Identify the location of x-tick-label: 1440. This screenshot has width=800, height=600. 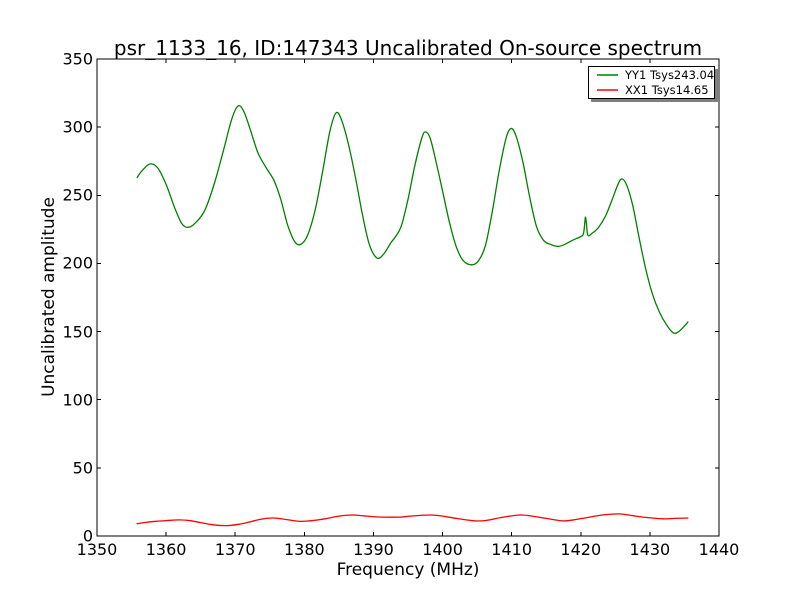
(719, 549).